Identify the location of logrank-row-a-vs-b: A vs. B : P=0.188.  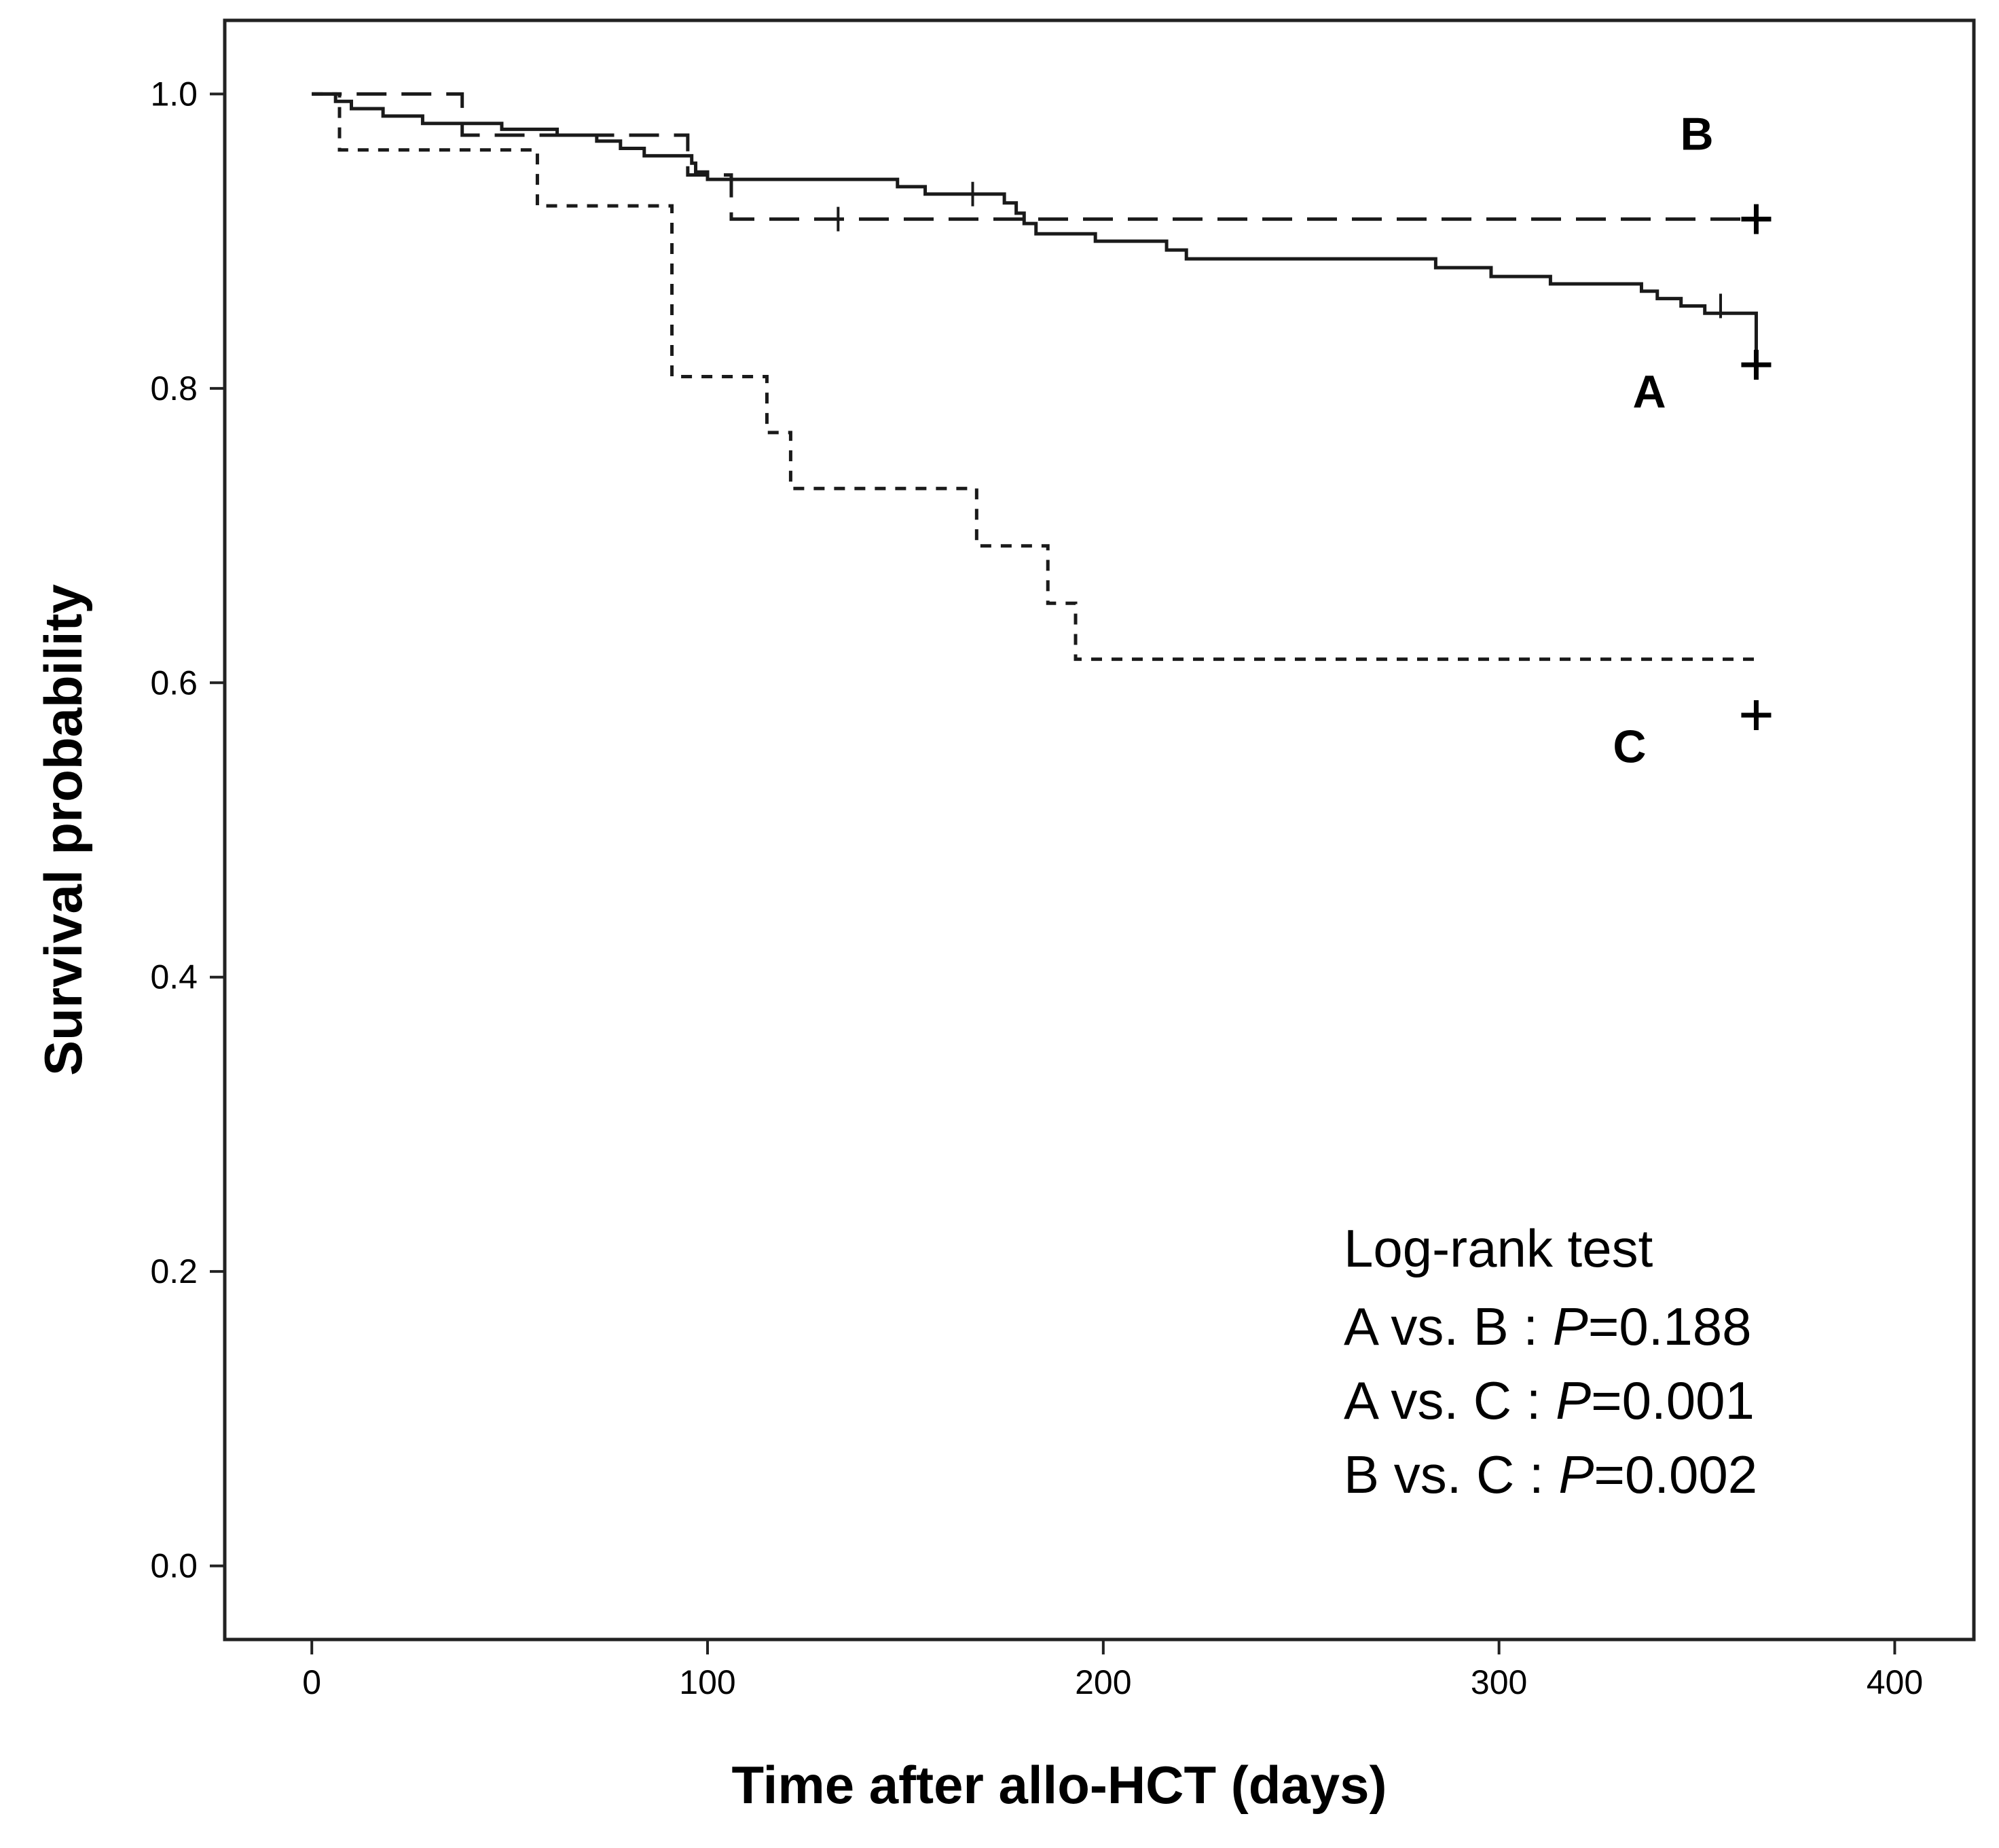
(1548, 1326).